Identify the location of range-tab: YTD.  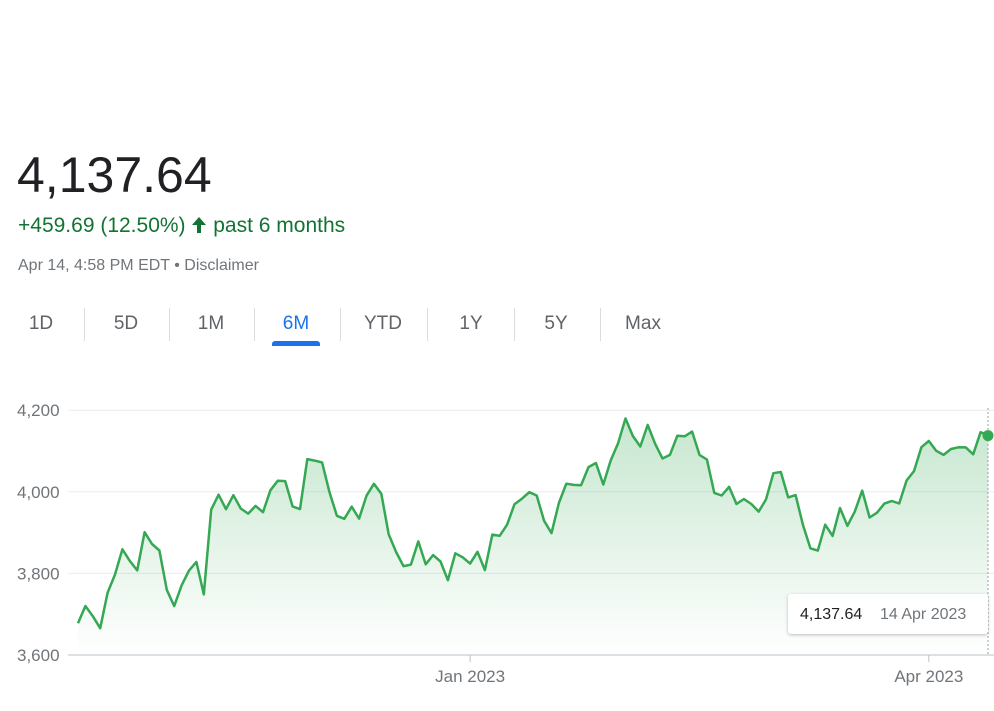
(383, 323).